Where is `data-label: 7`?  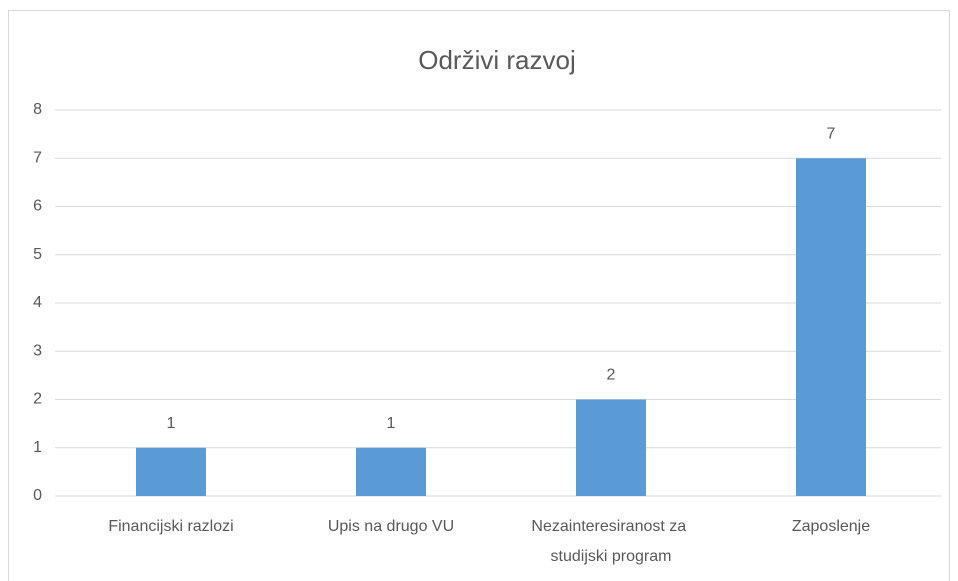
data-label: 7 is located at coordinates (831, 133).